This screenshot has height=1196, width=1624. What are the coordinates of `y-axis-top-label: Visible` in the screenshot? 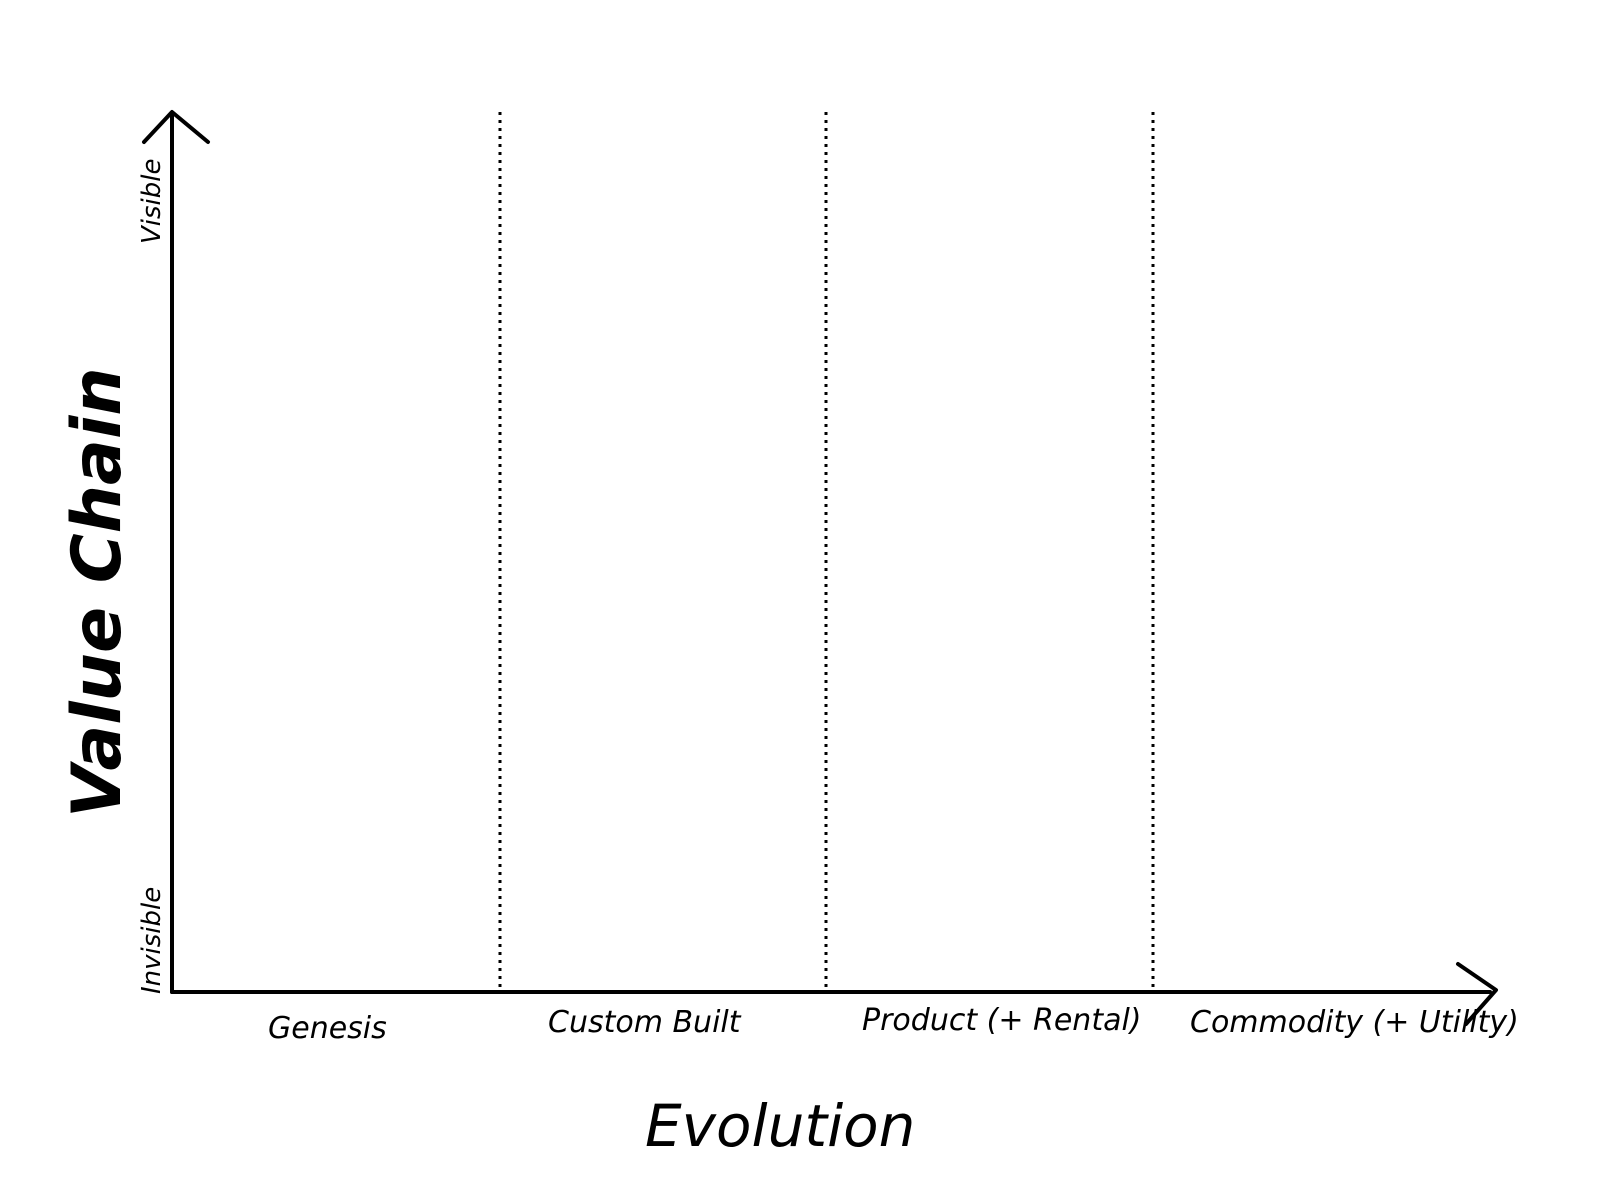 It's located at (152, 201).